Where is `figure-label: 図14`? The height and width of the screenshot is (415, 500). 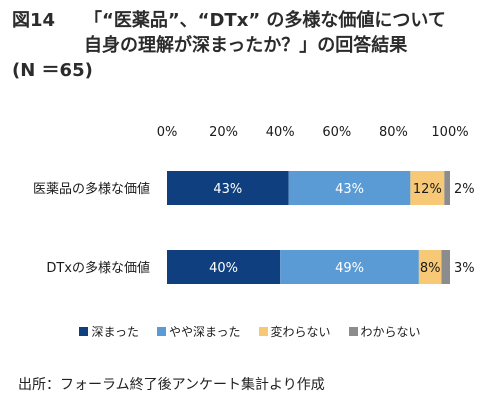 figure-label: 図14 is located at coordinates (34, 20).